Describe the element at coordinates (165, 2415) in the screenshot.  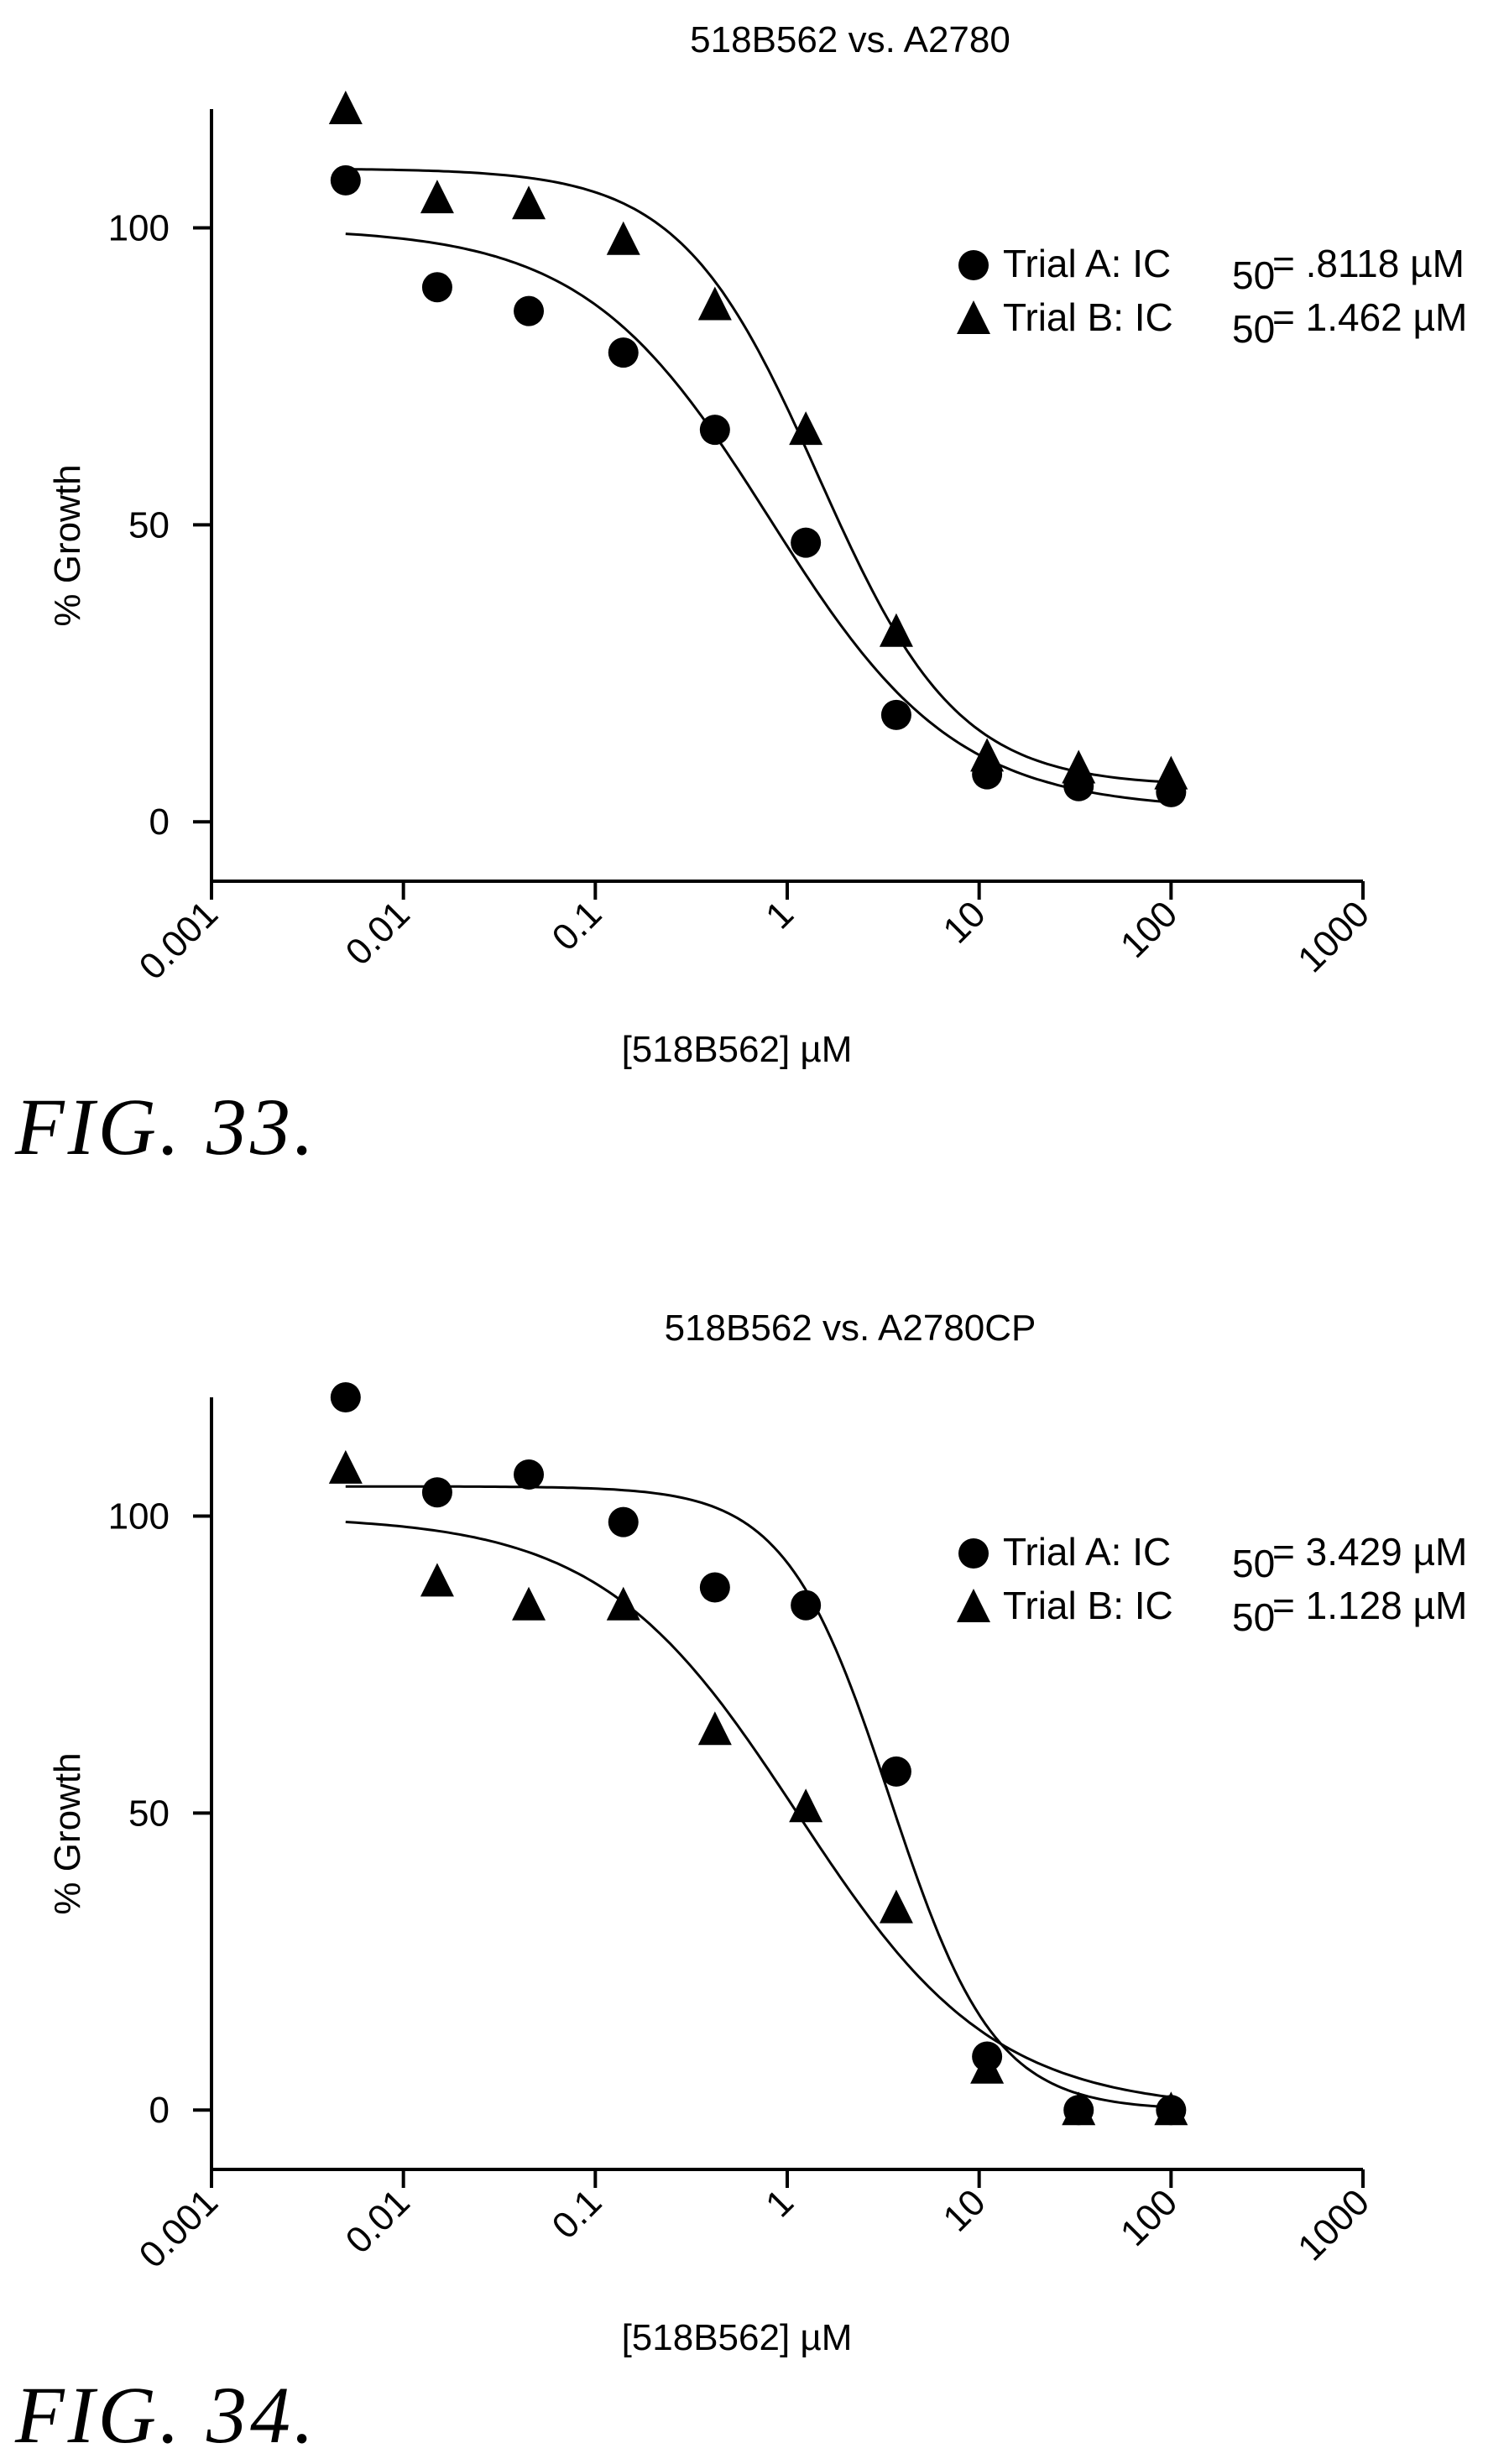
I see `figure-caption: FIG. 34.` at that location.